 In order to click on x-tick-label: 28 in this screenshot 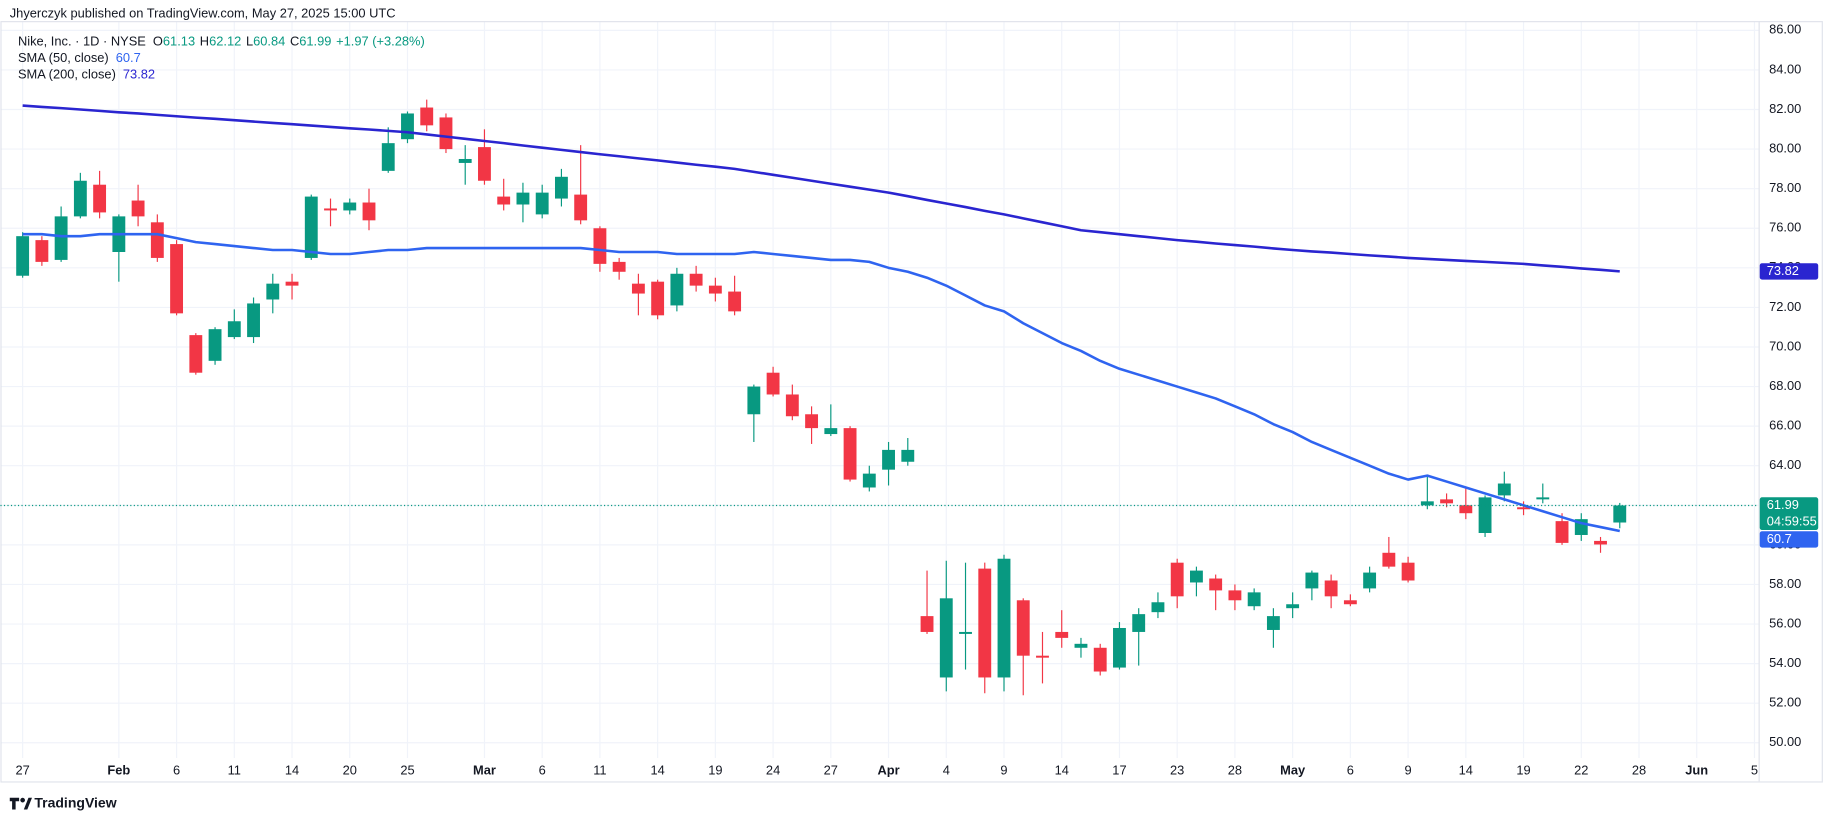, I will do `click(1639, 769)`.